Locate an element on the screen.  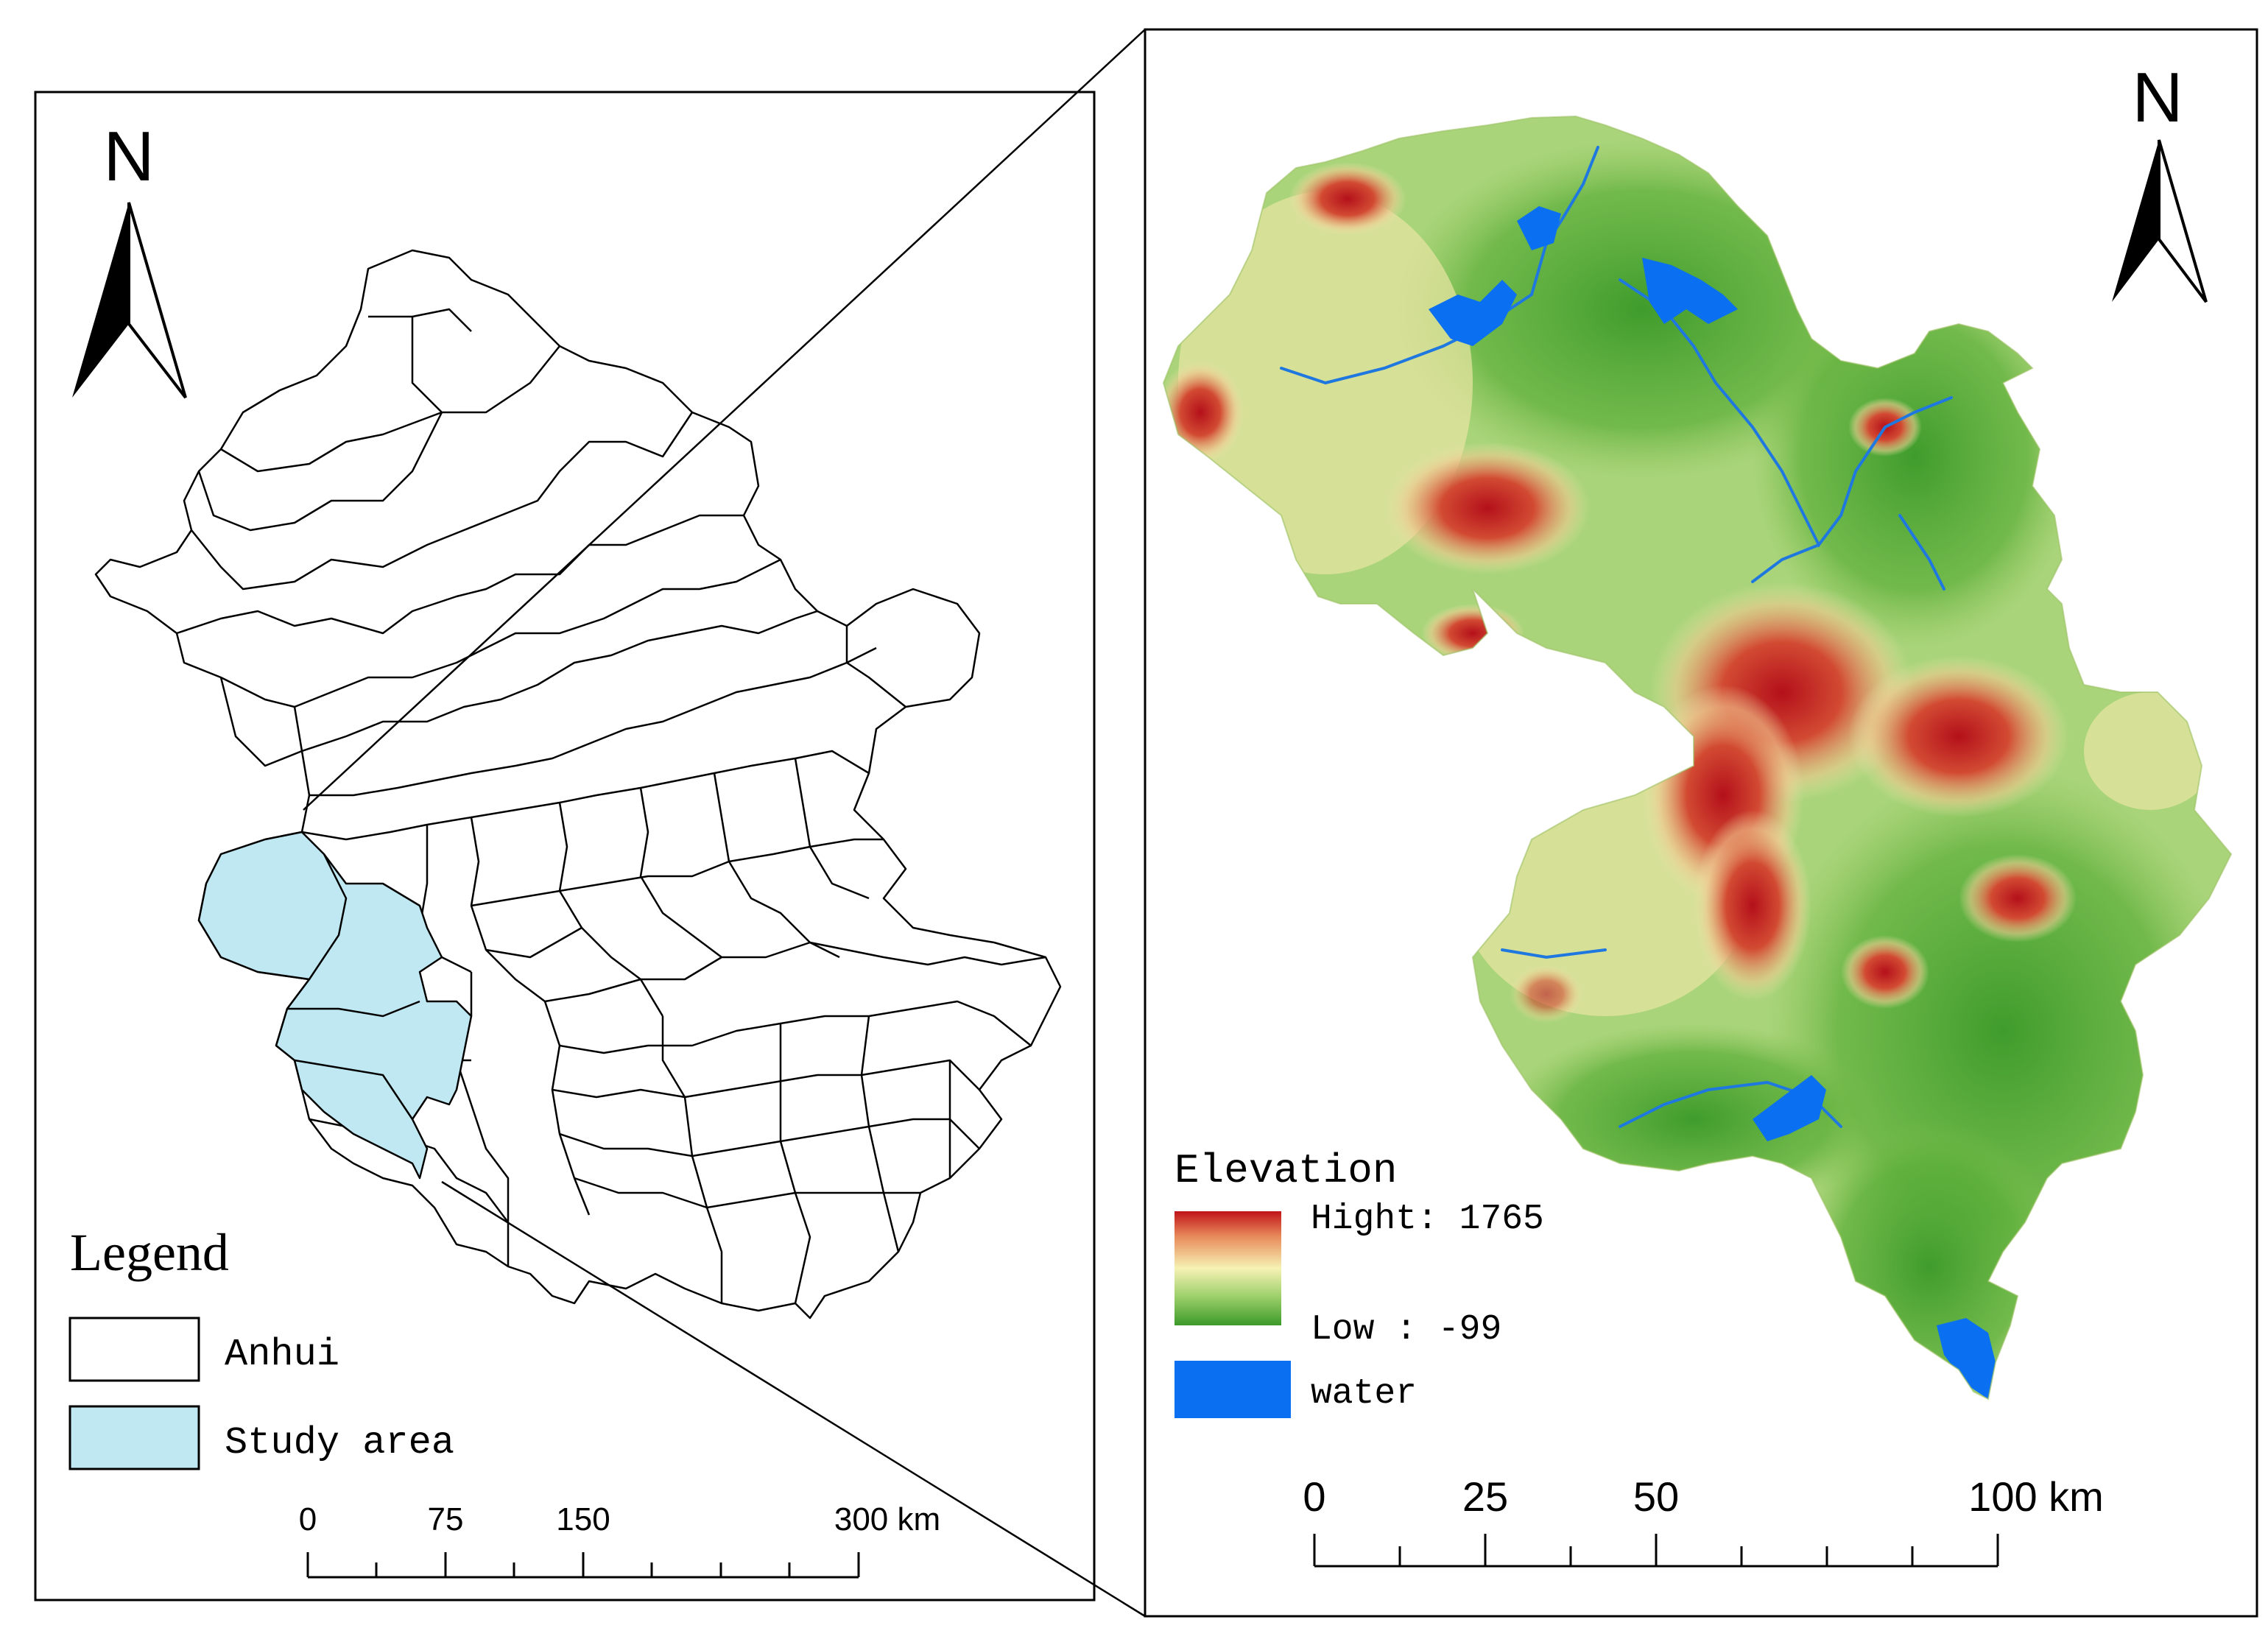
legend-label-study-area: Study area is located at coordinates (339, 1443).